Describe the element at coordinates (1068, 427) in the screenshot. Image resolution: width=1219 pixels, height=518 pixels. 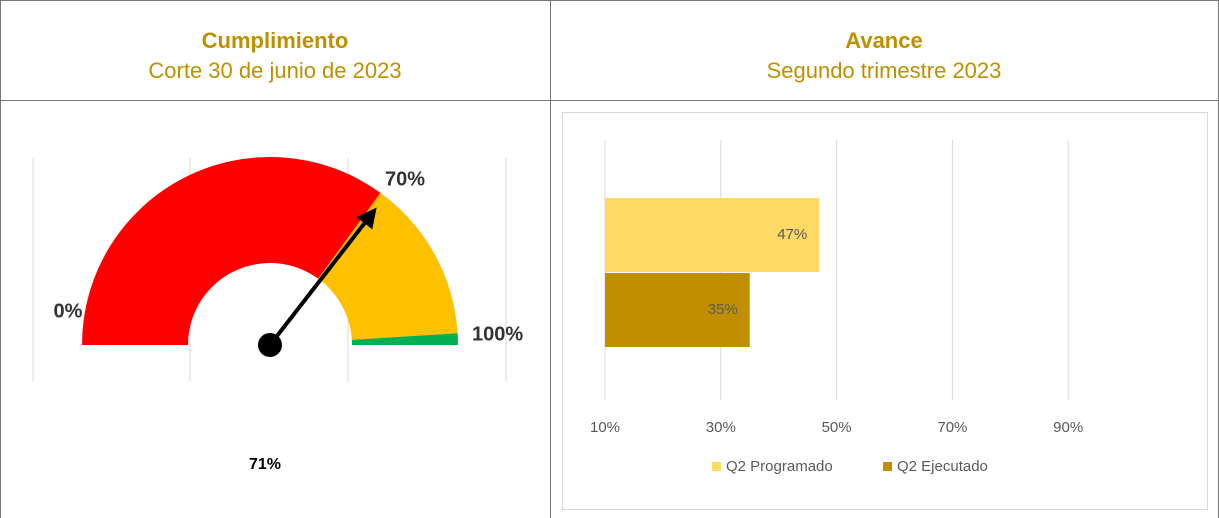
I see `x-tick-label: 90%` at that location.